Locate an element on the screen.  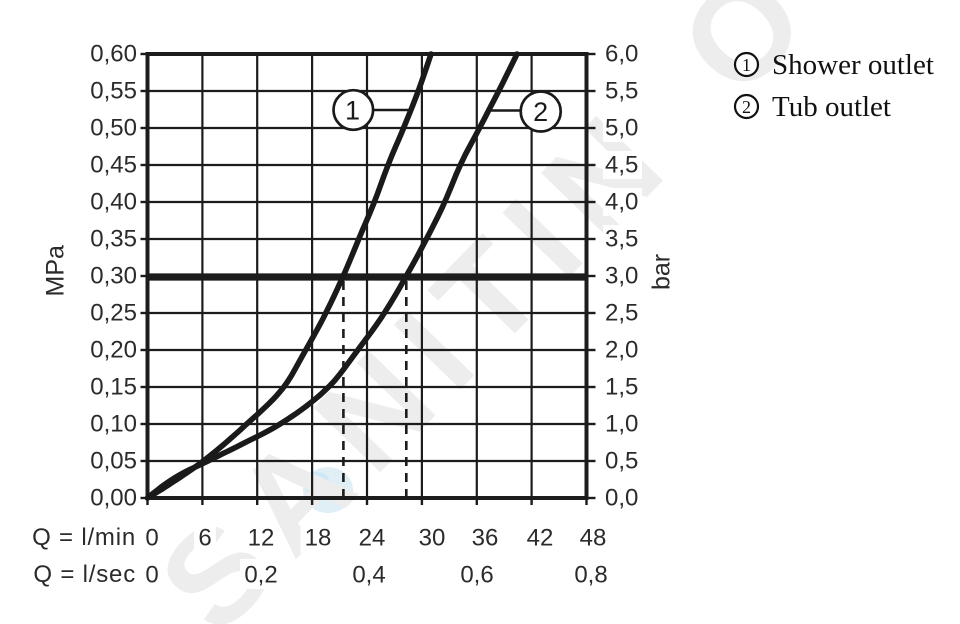
svg-text: 2,5 is located at coordinates (621, 313).